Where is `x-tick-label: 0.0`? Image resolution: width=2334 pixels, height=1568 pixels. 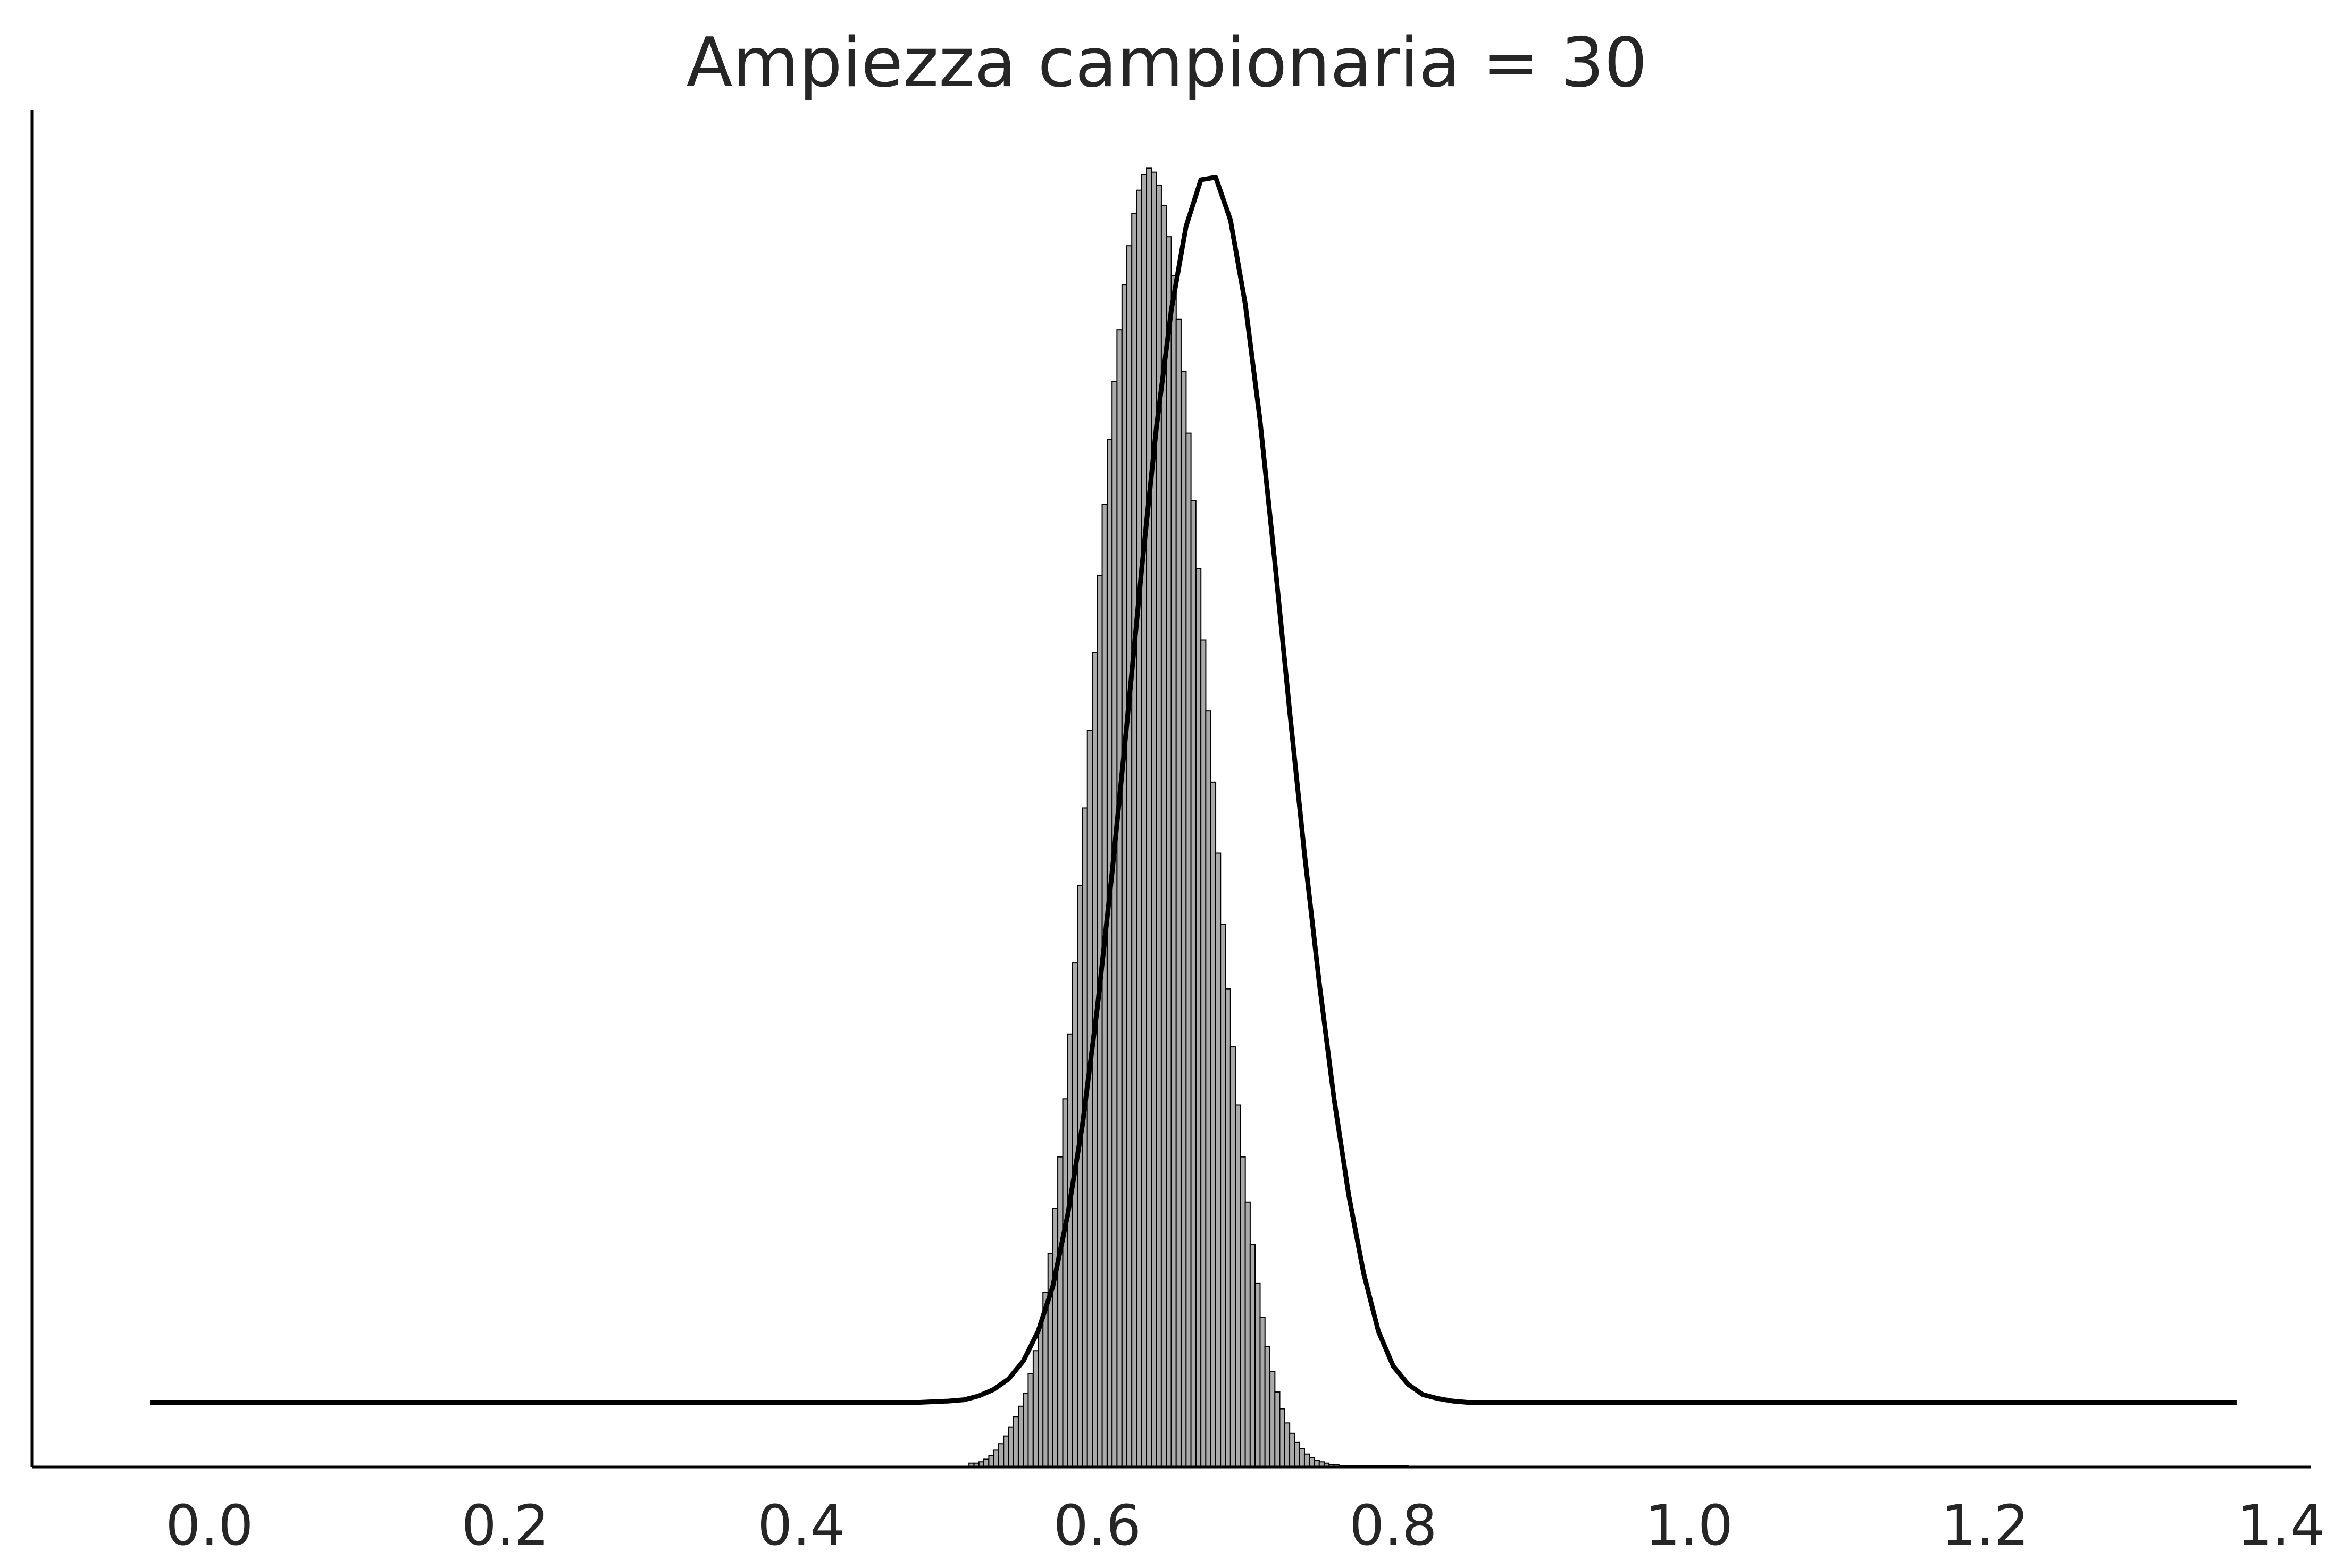 x-tick-label: 0.0 is located at coordinates (209, 1526).